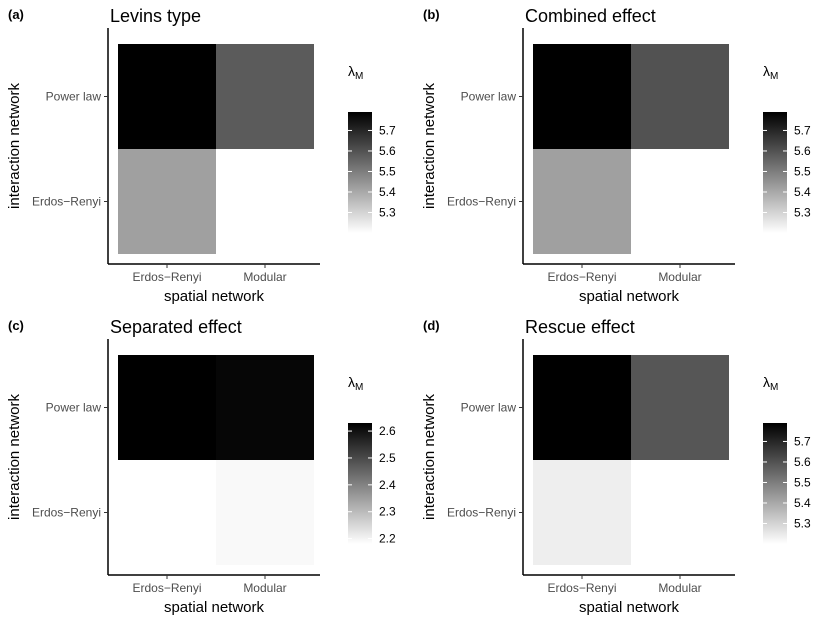 This screenshot has height=623, width=830. What do you see at coordinates (387, 512) in the screenshot?
I see `legend-tick-label: 2.3` at bounding box center [387, 512].